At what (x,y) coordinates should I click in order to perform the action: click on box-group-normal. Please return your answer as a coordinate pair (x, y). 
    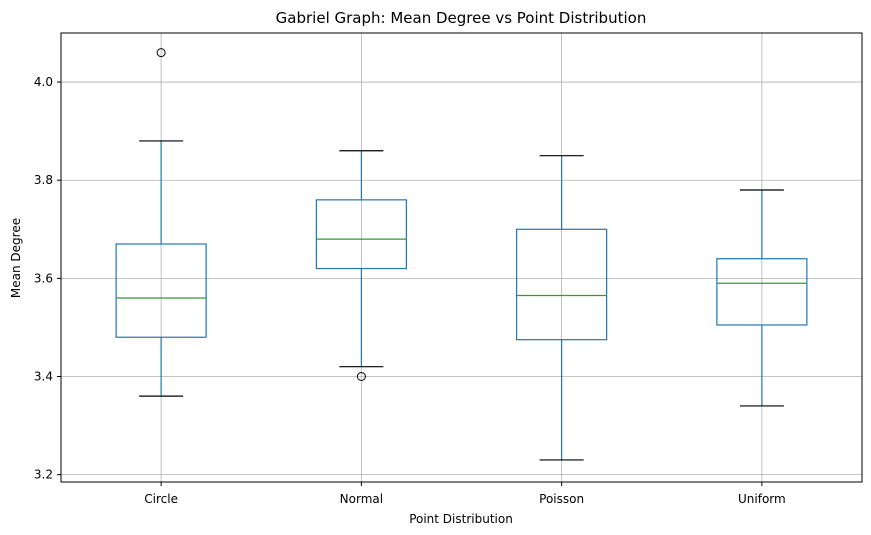
    Looking at the image, I should click on (361, 265).